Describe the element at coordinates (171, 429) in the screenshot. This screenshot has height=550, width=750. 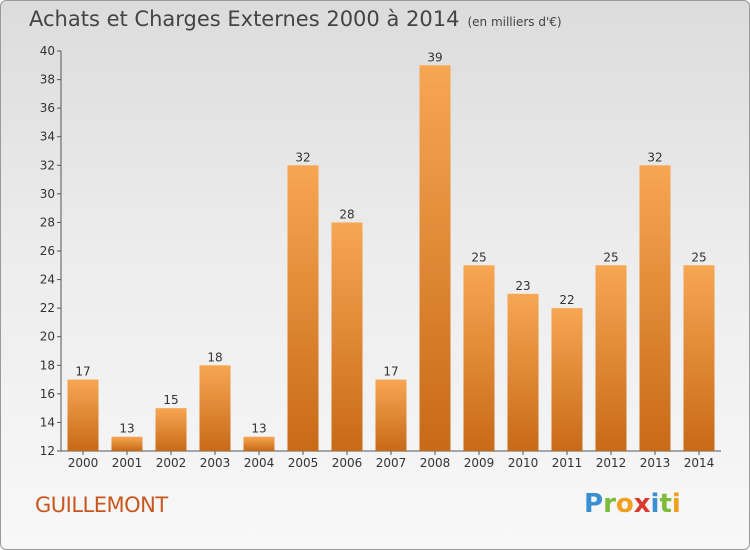
I see `bar-2002` at that location.